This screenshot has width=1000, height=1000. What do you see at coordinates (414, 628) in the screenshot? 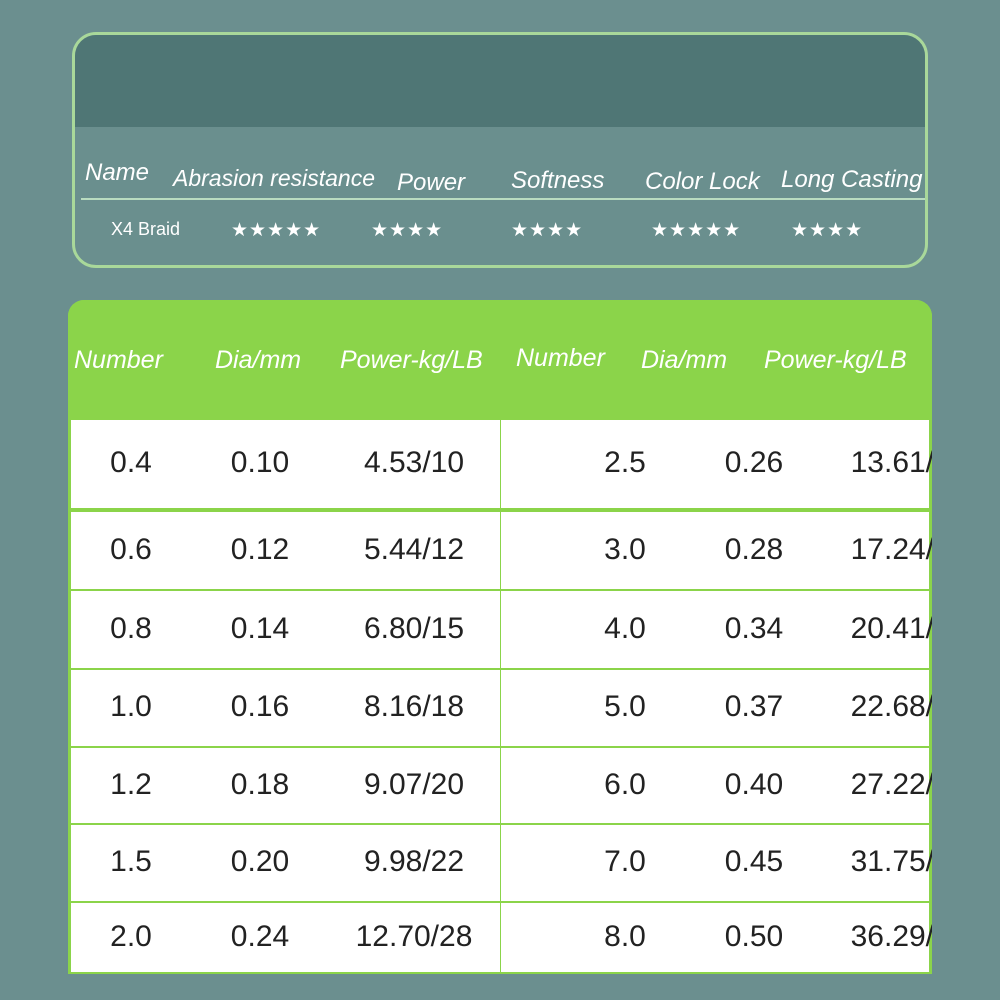
I see `cell-power-left: 6.80/15` at bounding box center [414, 628].